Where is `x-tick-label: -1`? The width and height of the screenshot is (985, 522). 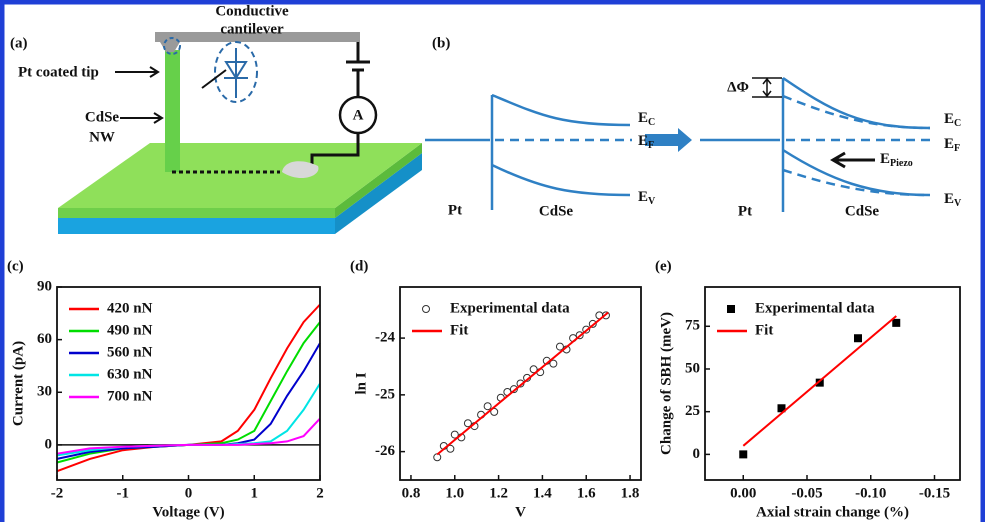 x-tick-label: -1 is located at coordinates (123, 493).